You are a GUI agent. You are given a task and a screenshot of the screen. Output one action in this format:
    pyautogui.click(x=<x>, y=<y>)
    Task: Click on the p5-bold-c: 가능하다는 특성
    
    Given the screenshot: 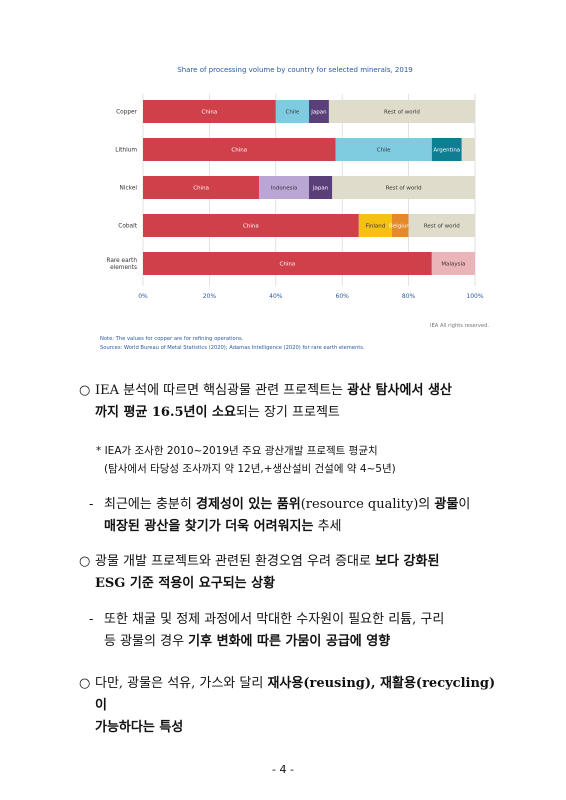 What is the action you would take?
    pyautogui.click(x=139, y=727)
    